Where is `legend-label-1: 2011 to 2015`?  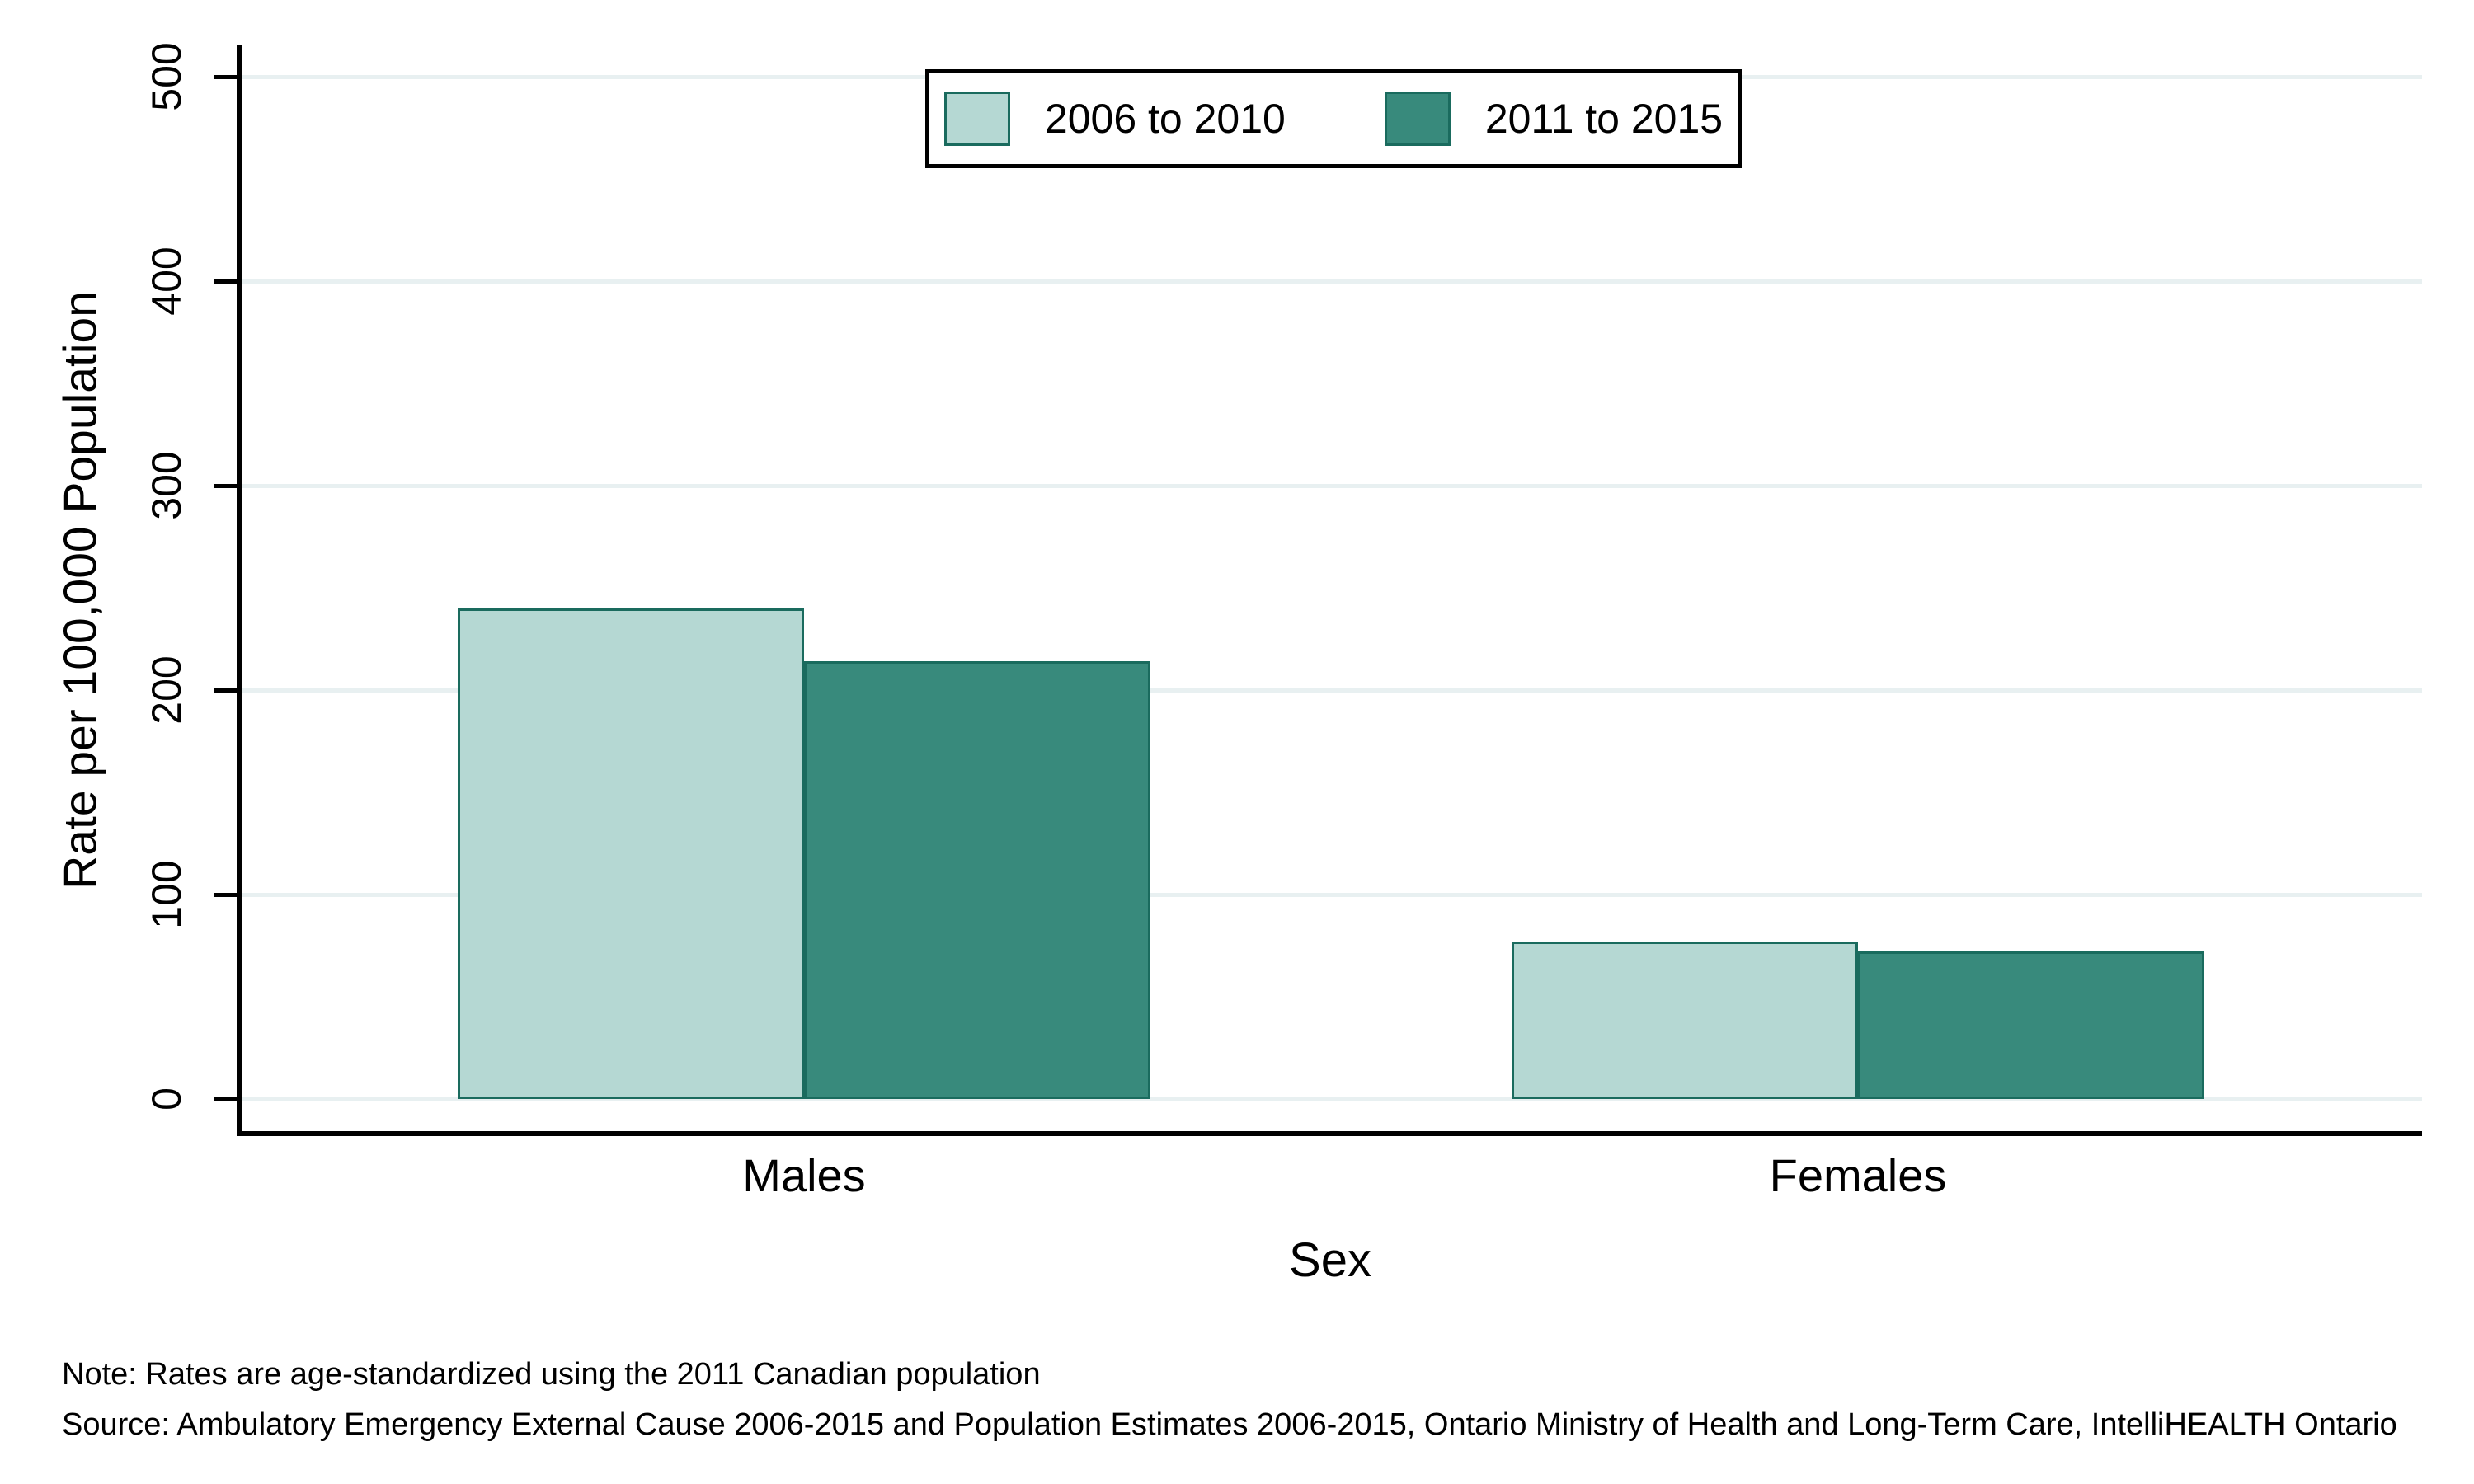 legend-label-1: 2011 to 2015 is located at coordinates (1604, 119).